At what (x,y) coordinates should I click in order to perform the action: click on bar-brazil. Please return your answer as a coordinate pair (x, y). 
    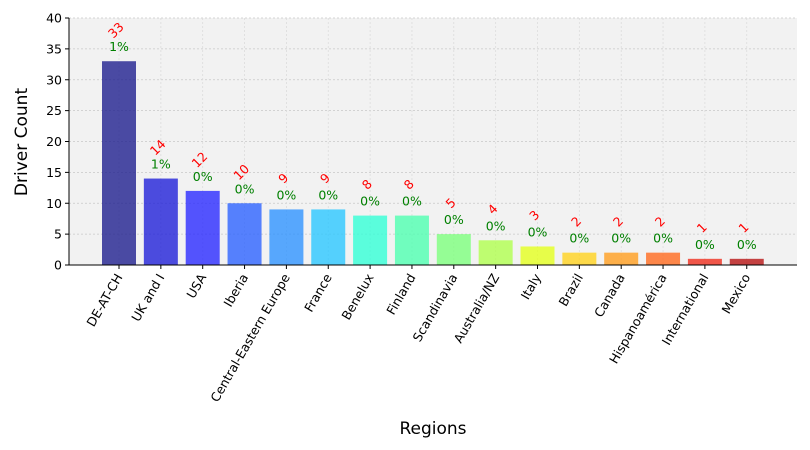
    Looking at the image, I should click on (579, 258).